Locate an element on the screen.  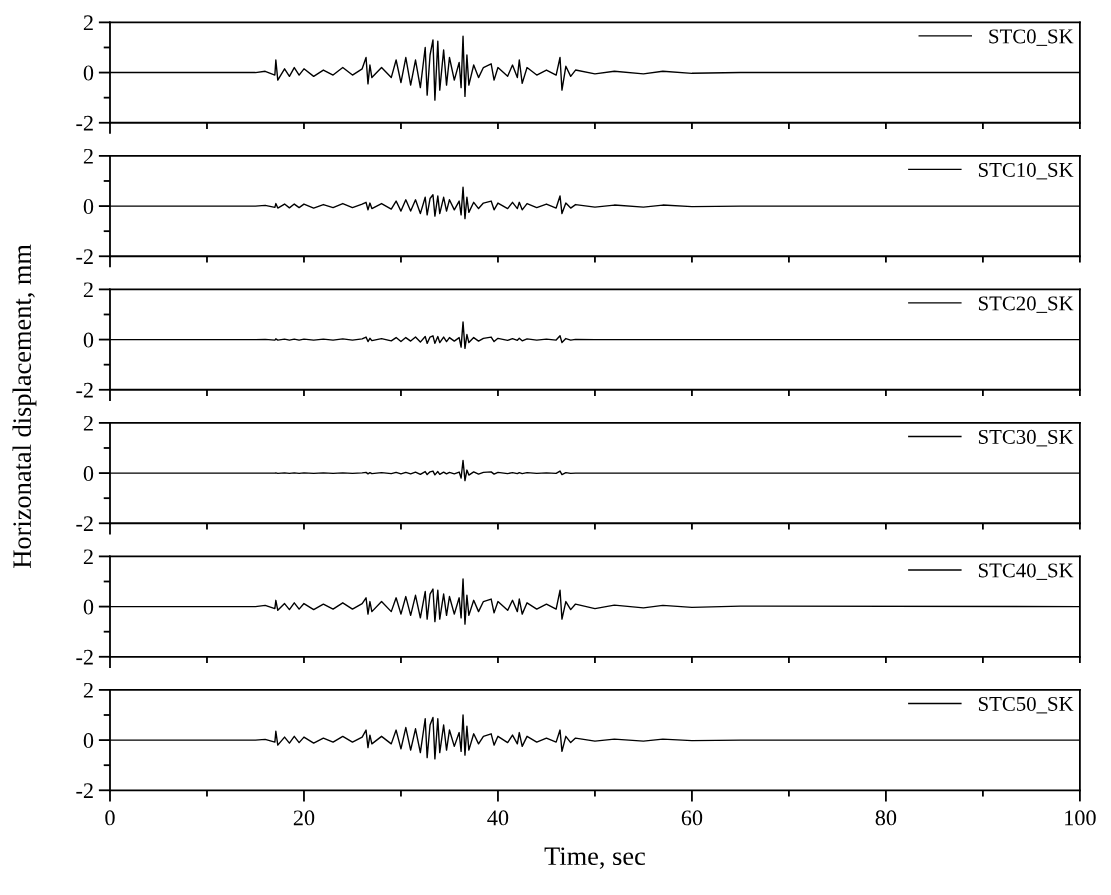
x-tick-label: 40 is located at coordinates (498, 818).